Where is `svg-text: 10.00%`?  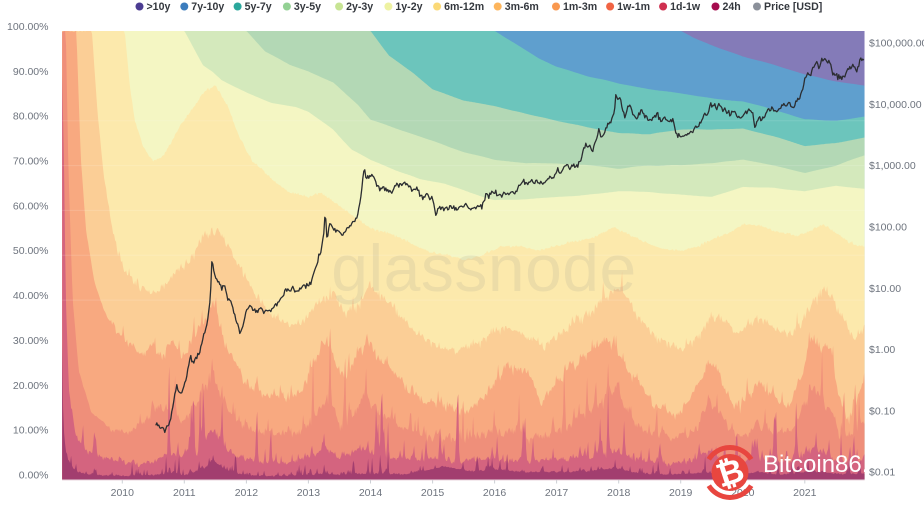 svg-text: 10.00% is located at coordinates (31, 431).